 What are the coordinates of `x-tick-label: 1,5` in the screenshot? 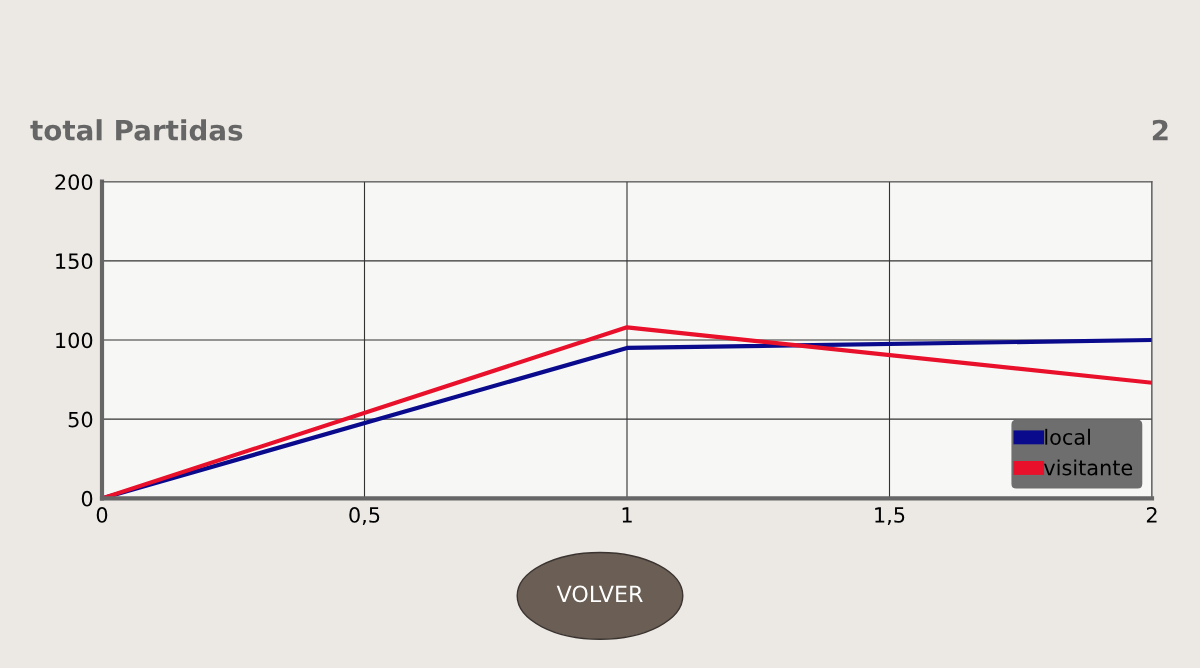 It's located at (890, 516).